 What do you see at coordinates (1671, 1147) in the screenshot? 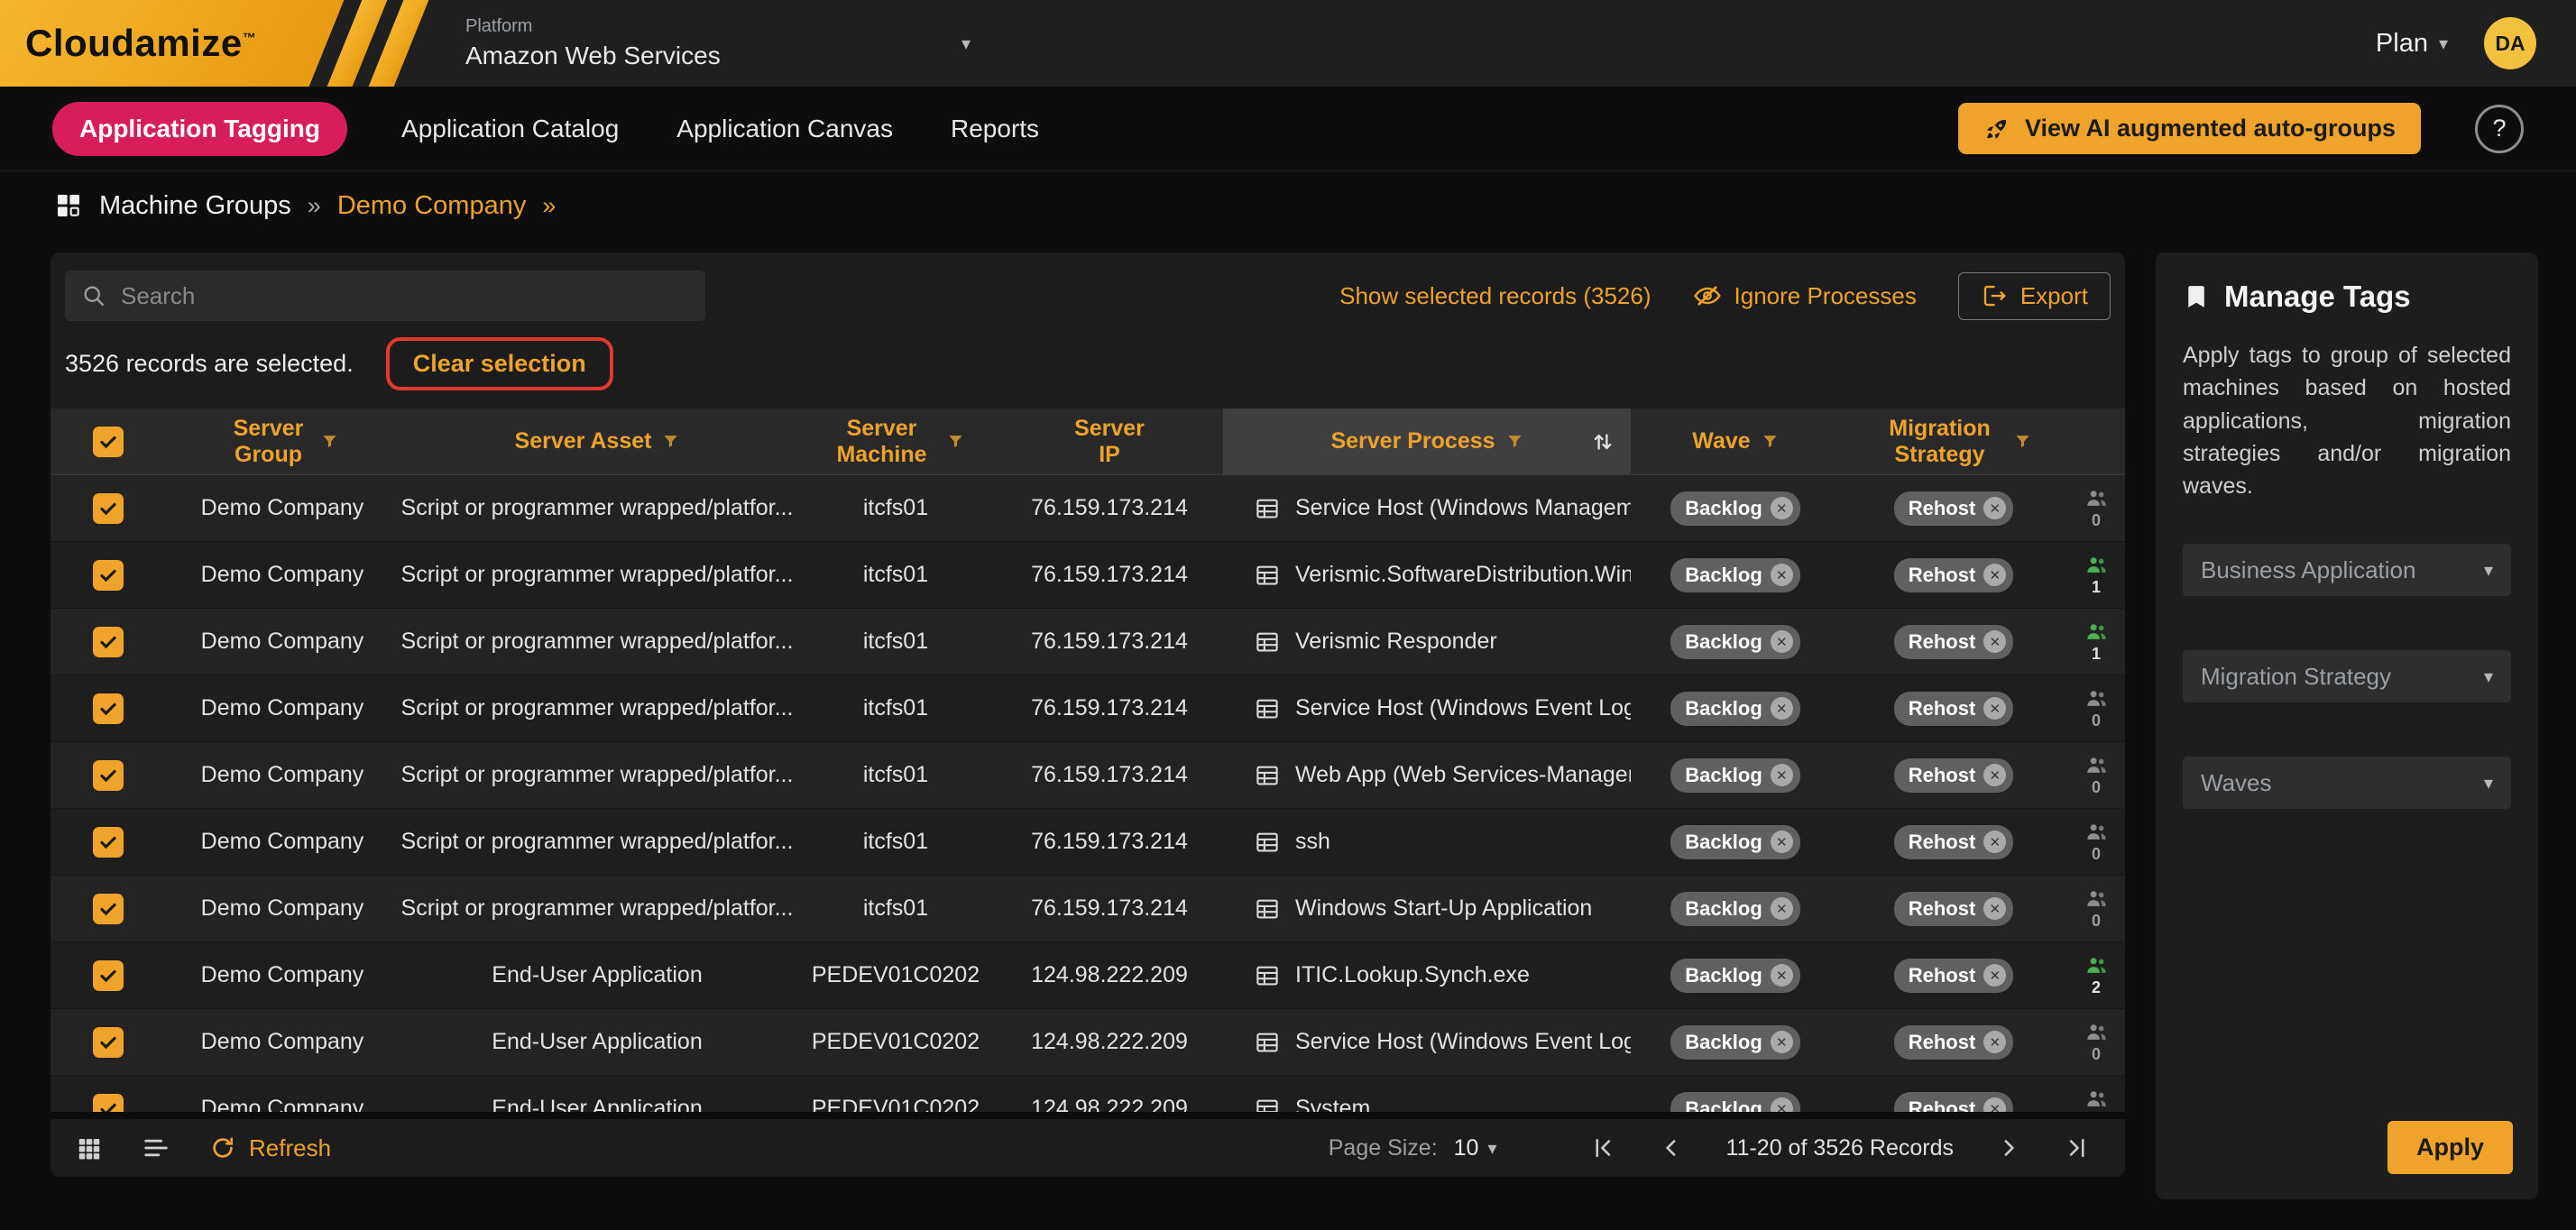
I see `previous-page-button` at bounding box center [1671, 1147].